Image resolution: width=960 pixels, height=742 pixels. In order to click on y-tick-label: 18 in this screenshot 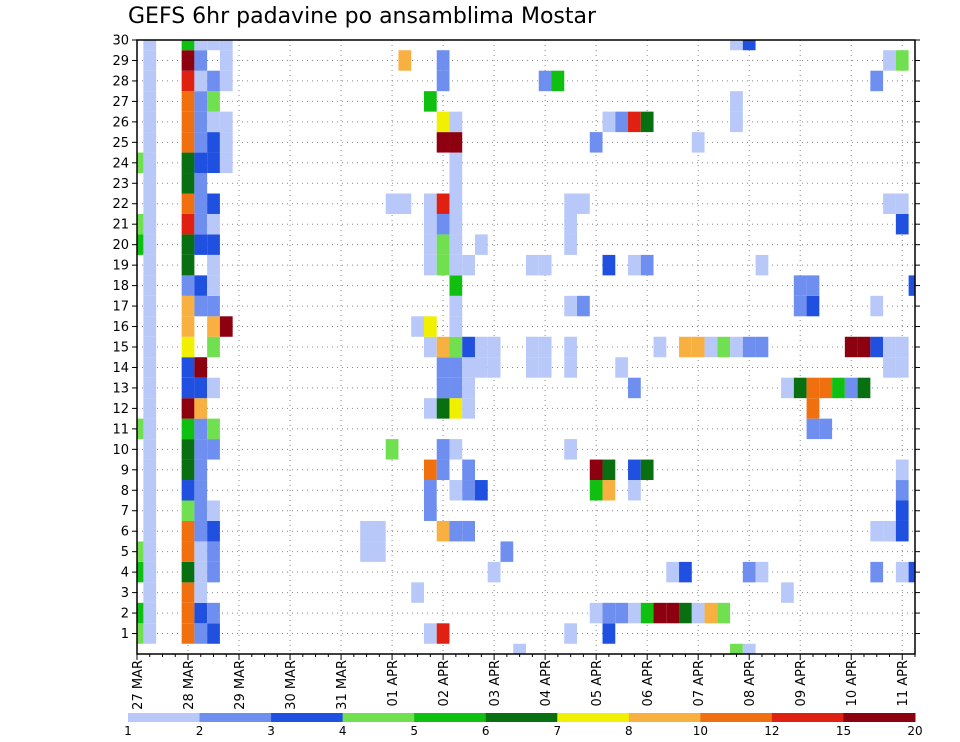, I will do `click(120, 286)`.